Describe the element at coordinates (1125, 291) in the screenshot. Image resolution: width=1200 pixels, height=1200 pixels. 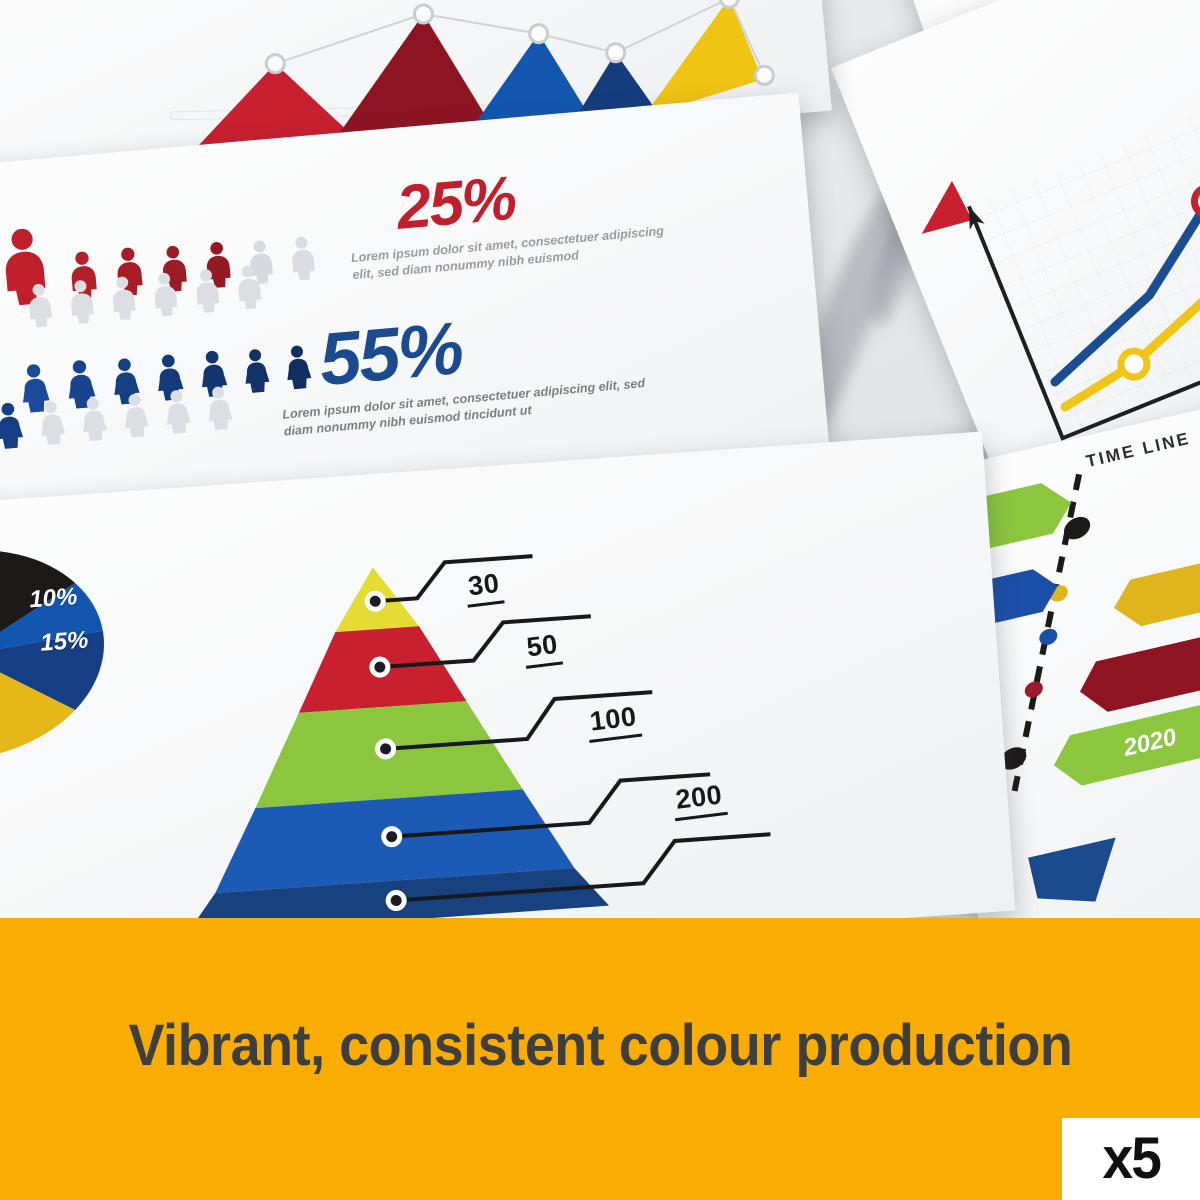
I see `line-series-blue` at that location.